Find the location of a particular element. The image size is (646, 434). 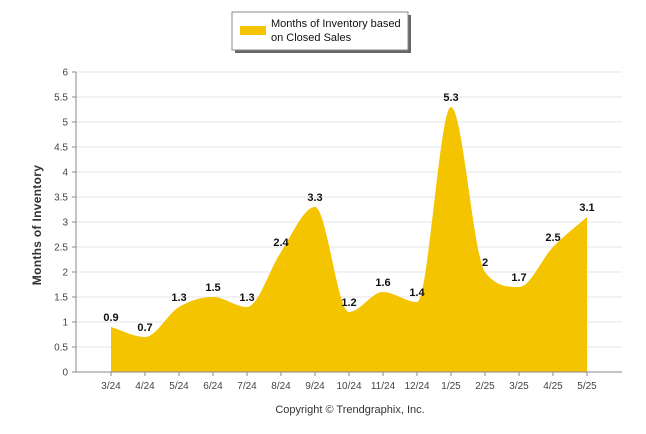

legend-label-line1: Months of Inventory based is located at coordinates (336, 24).